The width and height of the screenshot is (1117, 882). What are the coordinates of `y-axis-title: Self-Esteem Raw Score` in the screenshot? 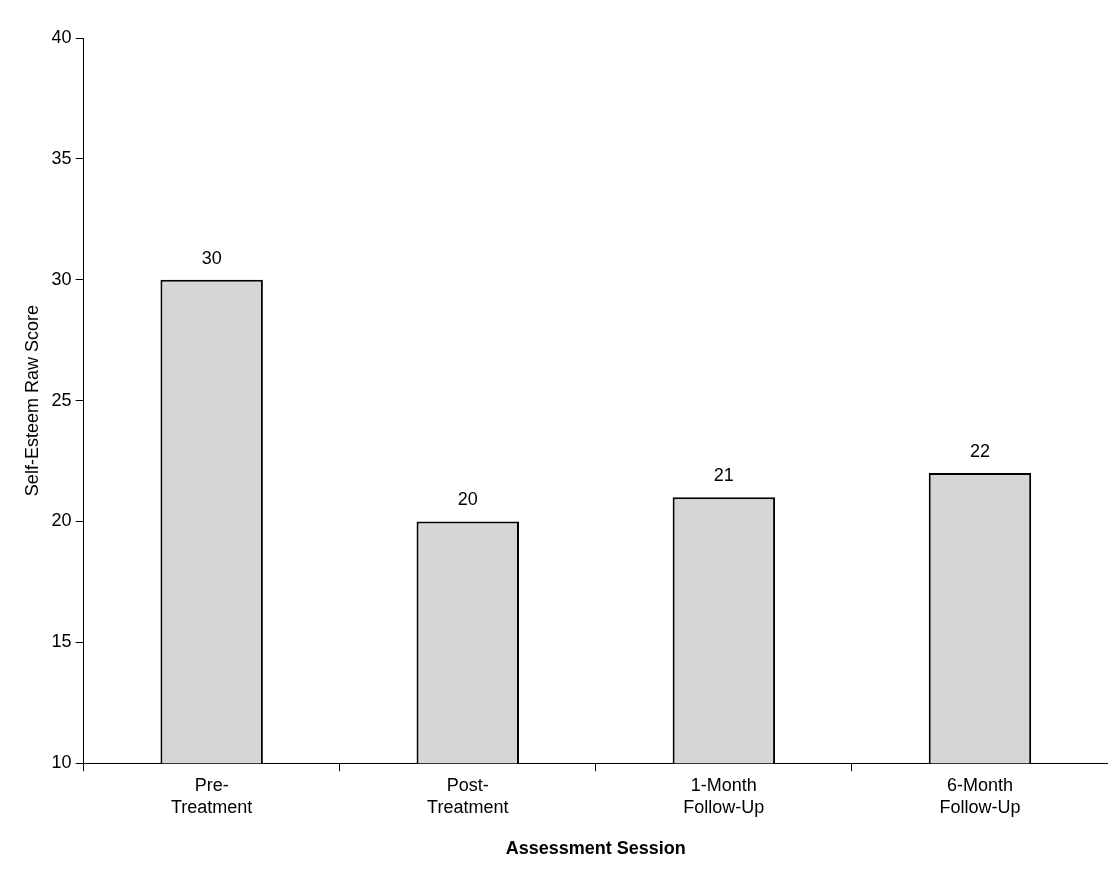 It's located at (31, 401).